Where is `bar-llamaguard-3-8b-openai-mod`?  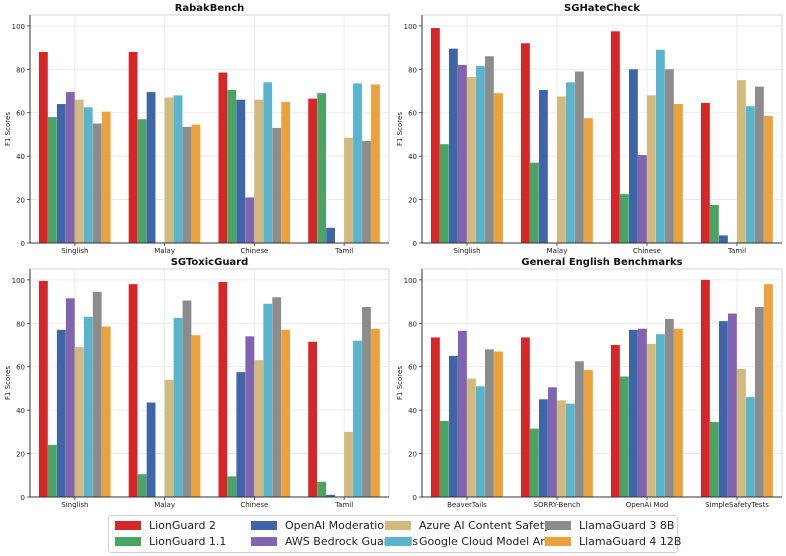
bar-llamaguard-3-8b-openai-mod is located at coordinates (669, 407).